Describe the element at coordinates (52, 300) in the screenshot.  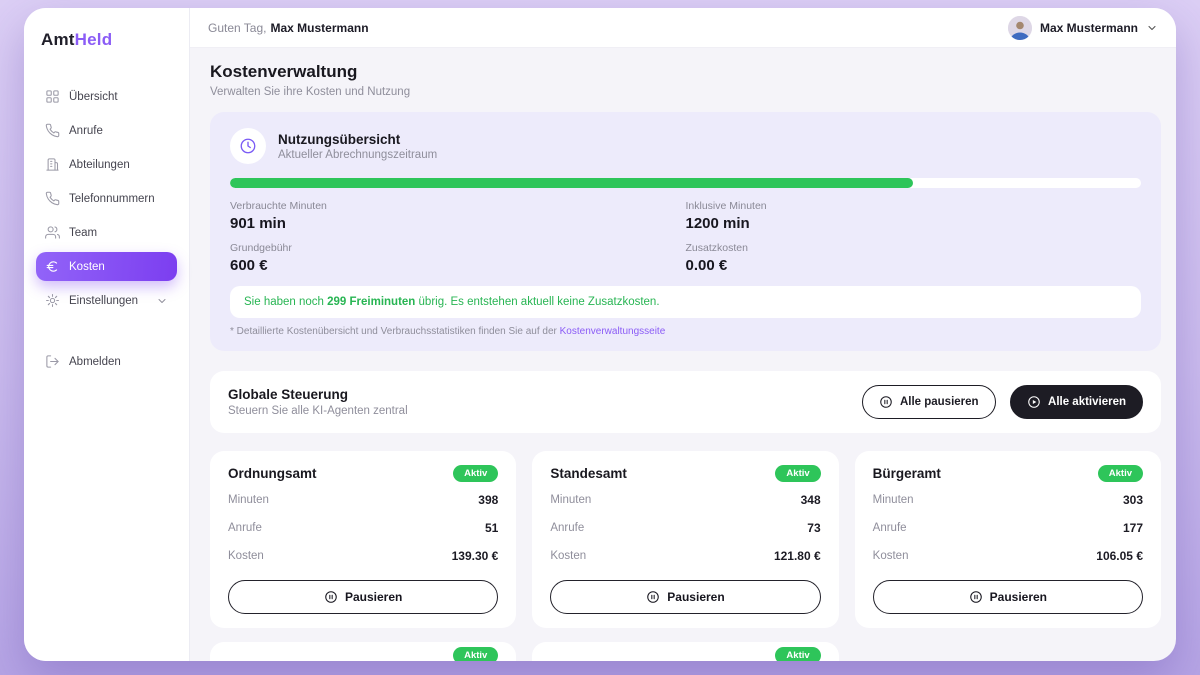
I see `gear-icon` at that location.